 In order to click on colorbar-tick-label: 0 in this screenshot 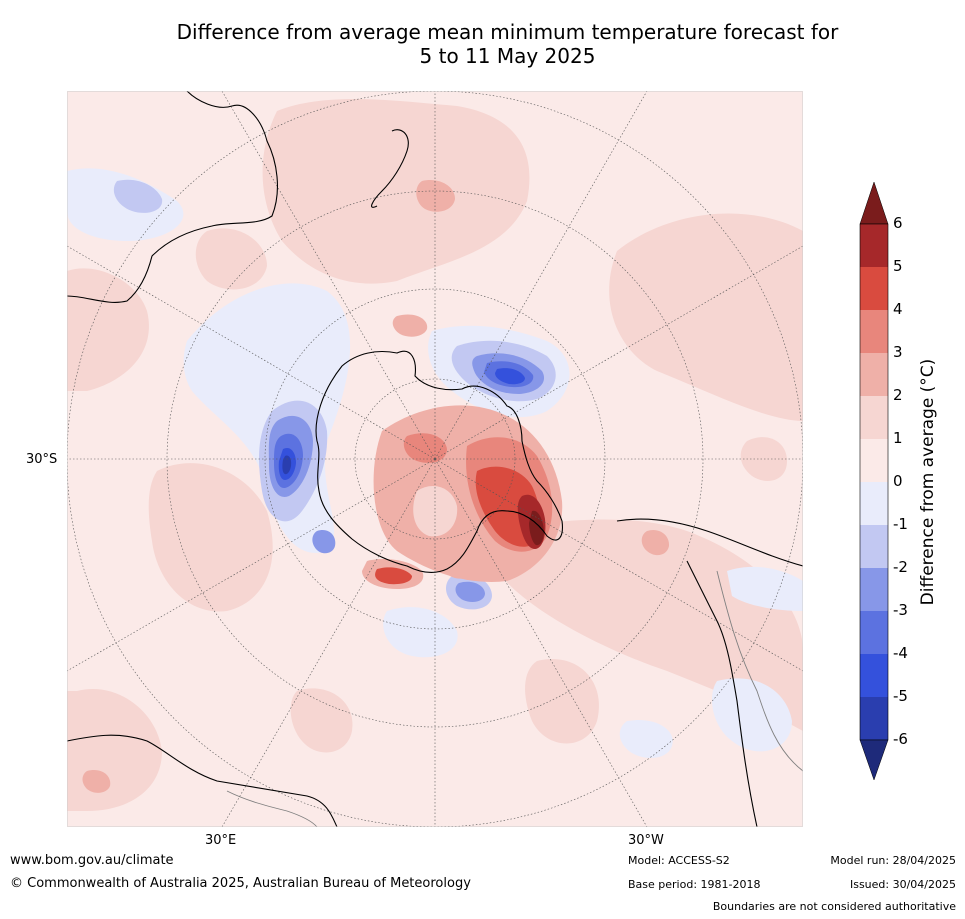, I will do `click(898, 481)`.